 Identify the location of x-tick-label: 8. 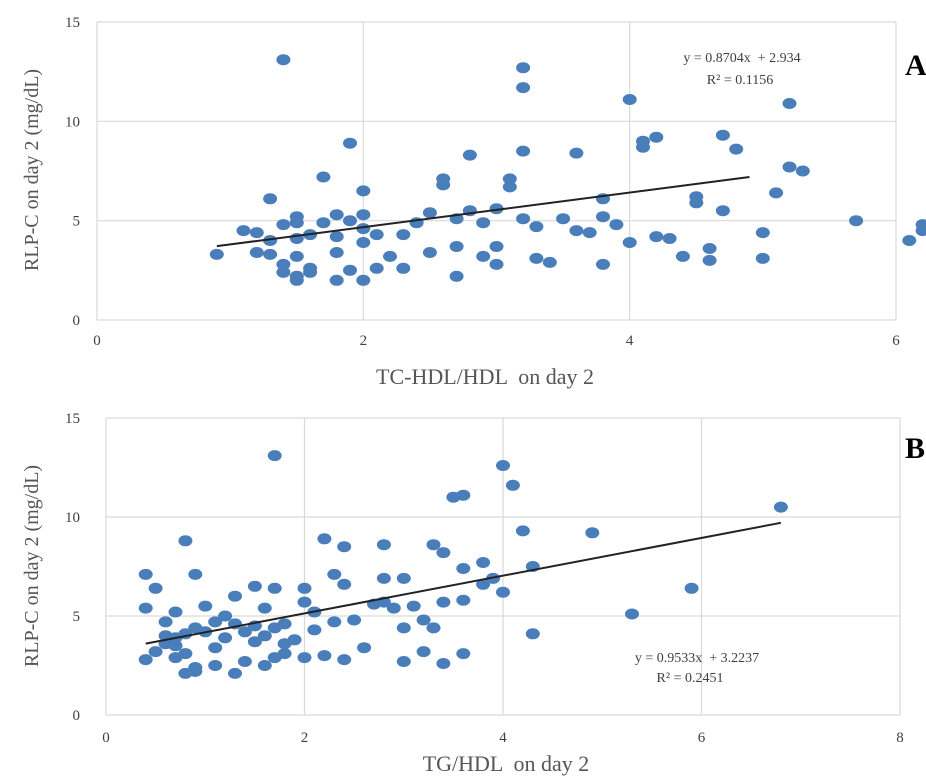
(900, 738).